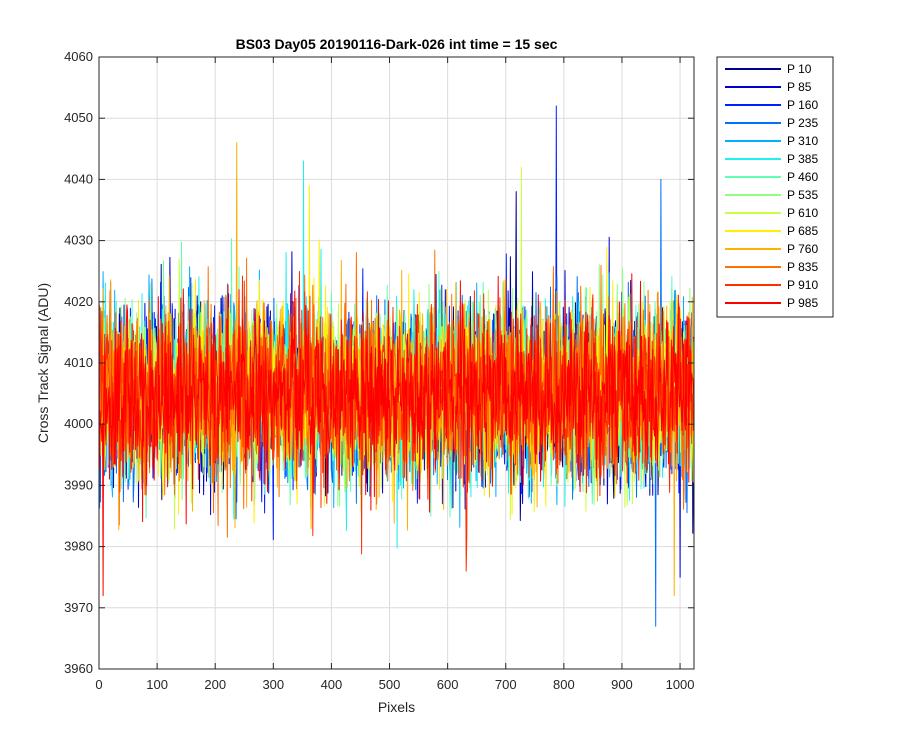  Describe the element at coordinates (802, 105) in the screenshot. I see `legend-label: P 160` at that location.